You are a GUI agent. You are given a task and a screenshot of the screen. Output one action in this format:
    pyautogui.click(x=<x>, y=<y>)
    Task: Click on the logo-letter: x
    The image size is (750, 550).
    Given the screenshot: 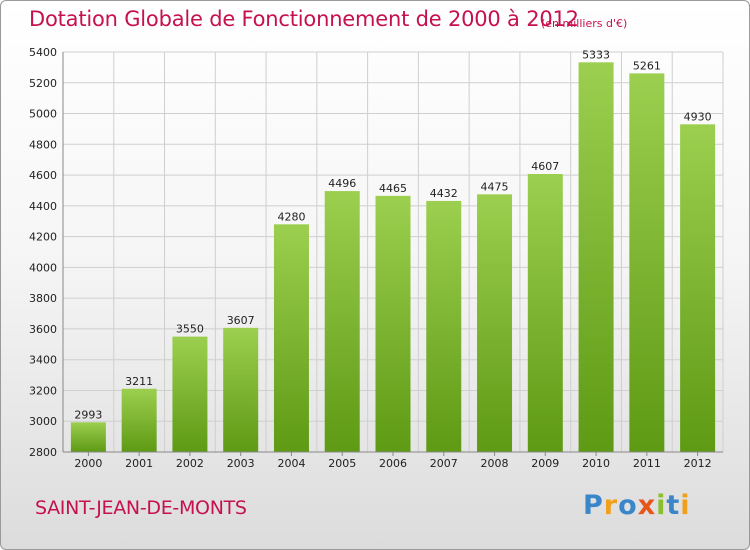 What is the action you would take?
    pyautogui.click(x=647, y=505)
    